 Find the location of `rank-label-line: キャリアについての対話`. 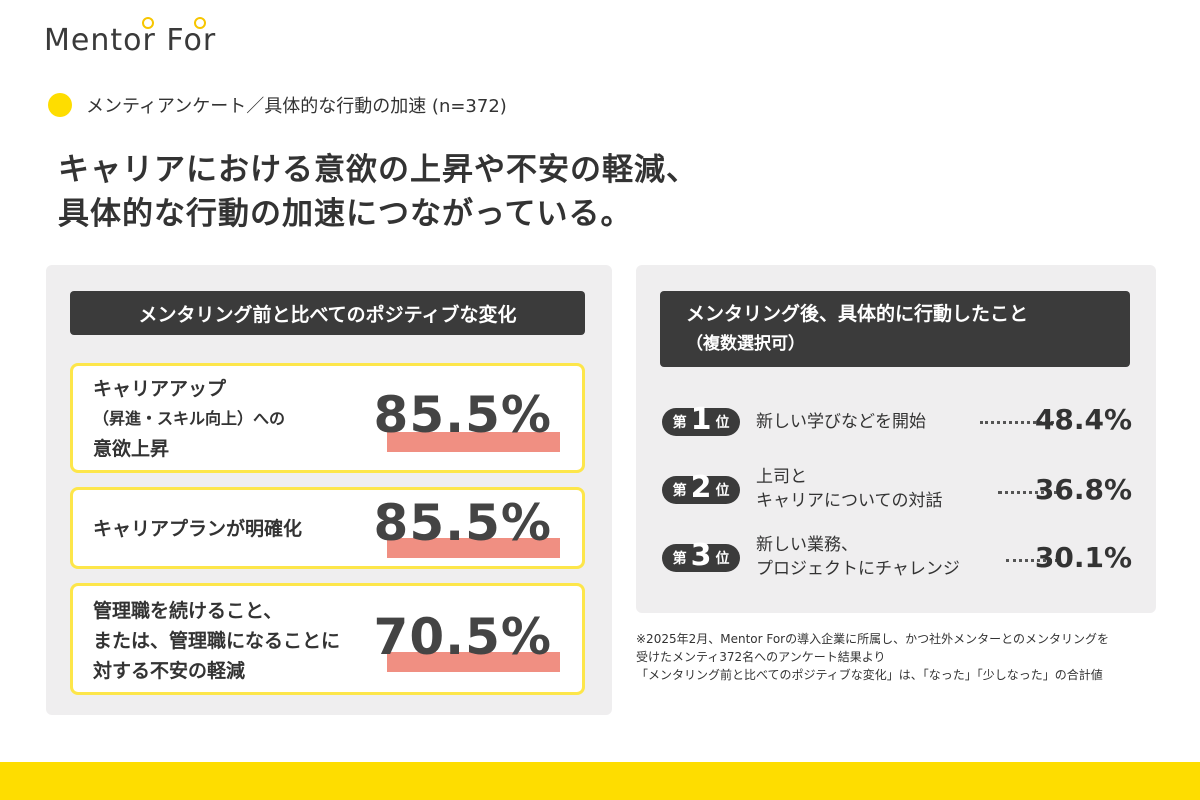

rank-label-line: キャリアについての対話 is located at coordinates (849, 501).